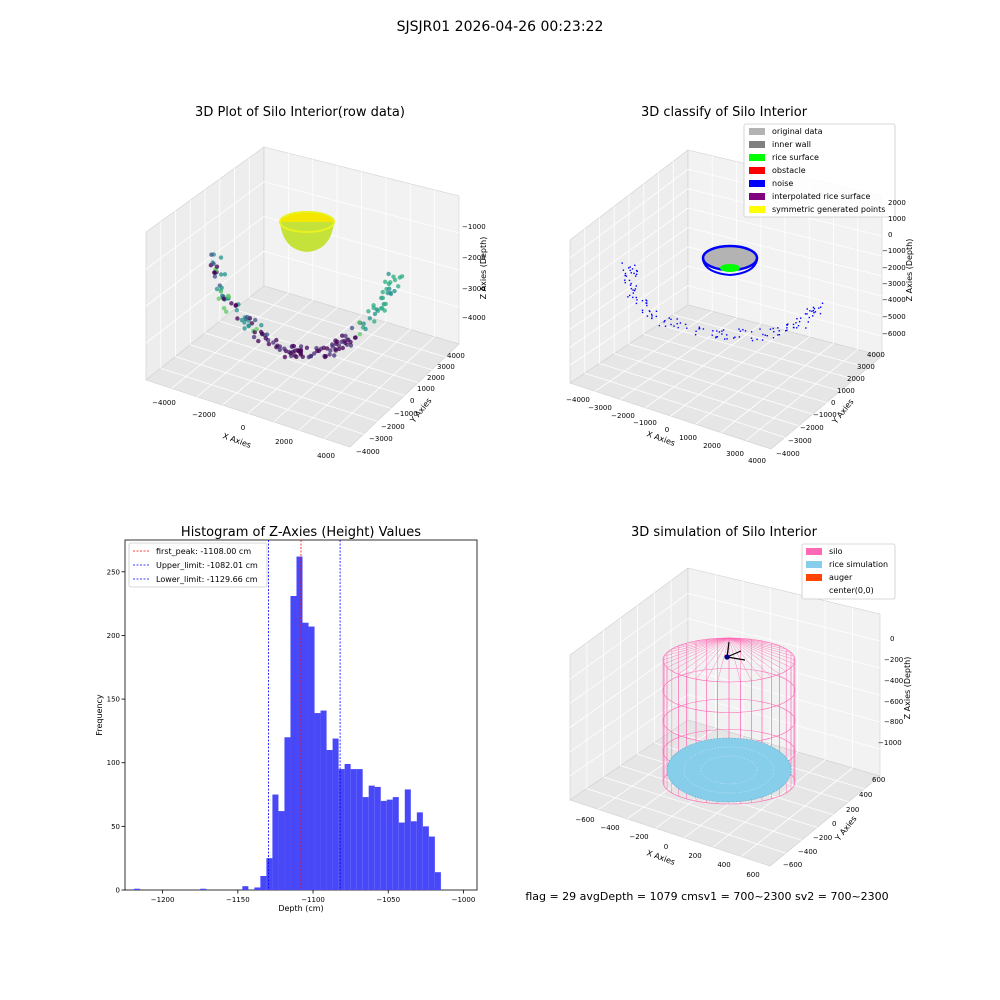 The width and height of the screenshot is (1000, 1000). I want to click on sim-y-label: Y Axies, so click(846, 828).